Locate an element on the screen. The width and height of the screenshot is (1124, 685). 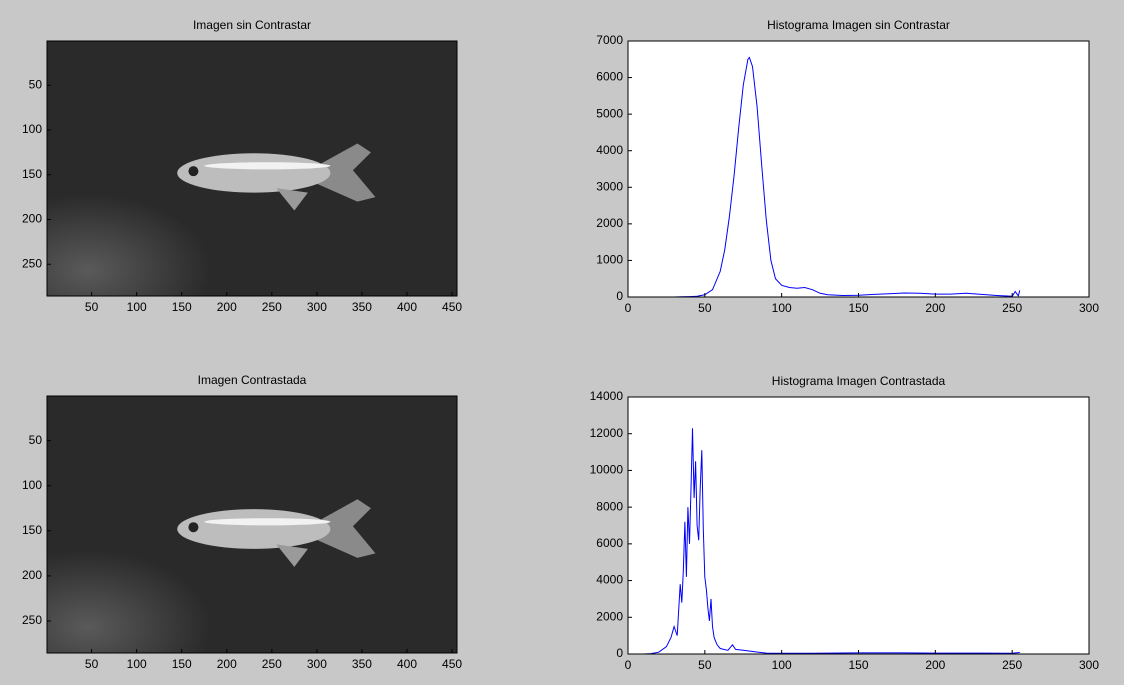
subplot-title: Imagen Contrastada is located at coordinates (252, 380).